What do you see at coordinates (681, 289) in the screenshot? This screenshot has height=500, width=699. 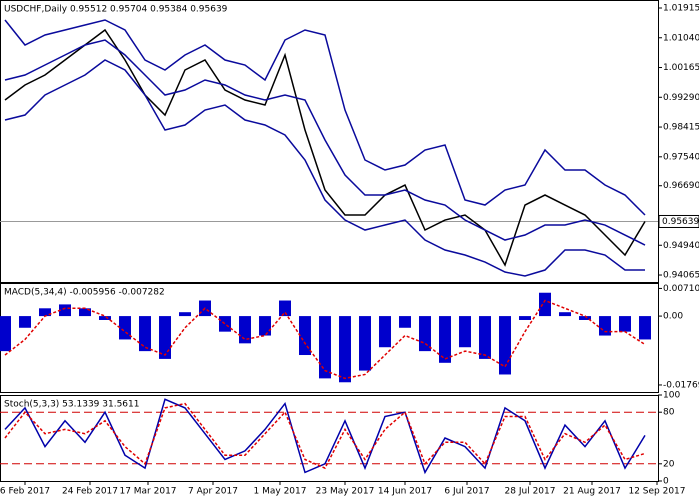 I see `y-tick-label: 0.007103` at bounding box center [681, 289].